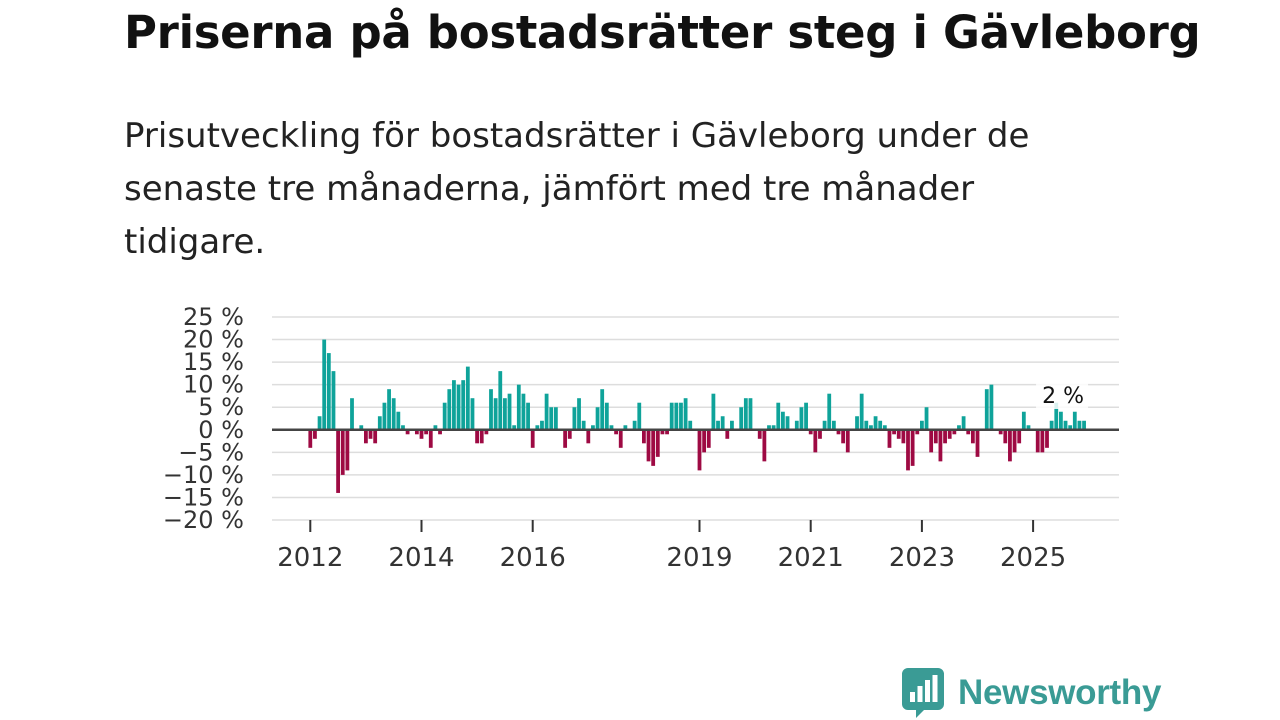 Image resolution: width=1280 pixels, height=720 pixels. Describe the element at coordinates (922, 558) in the screenshot. I see `x-tick-label: 2023` at that location.